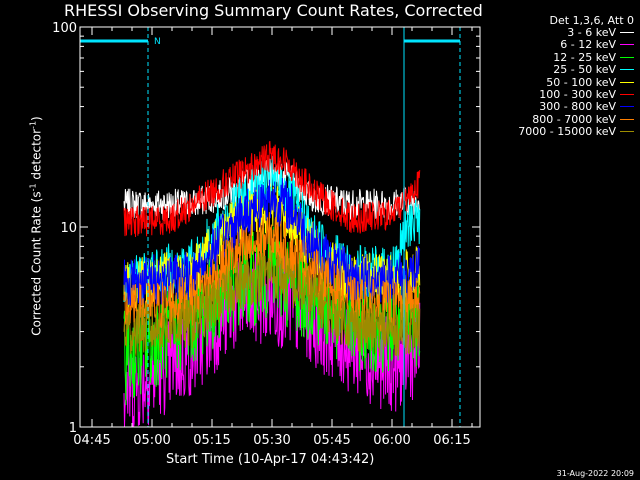 This screenshot has width=640, height=480. I want to click on legend-label: 25 - 50 keV, so click(584, 70).